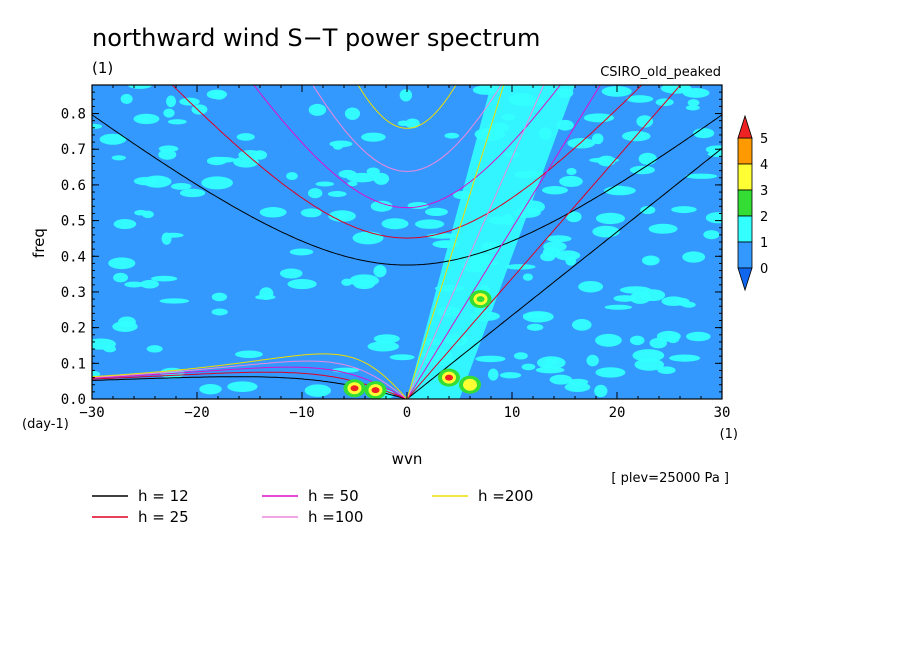 The height and width of the screenshot is (654, 904). Describe the element at coordinates (455, 242) in the screenshot. I see `kelvin-curve-h200` at that location.